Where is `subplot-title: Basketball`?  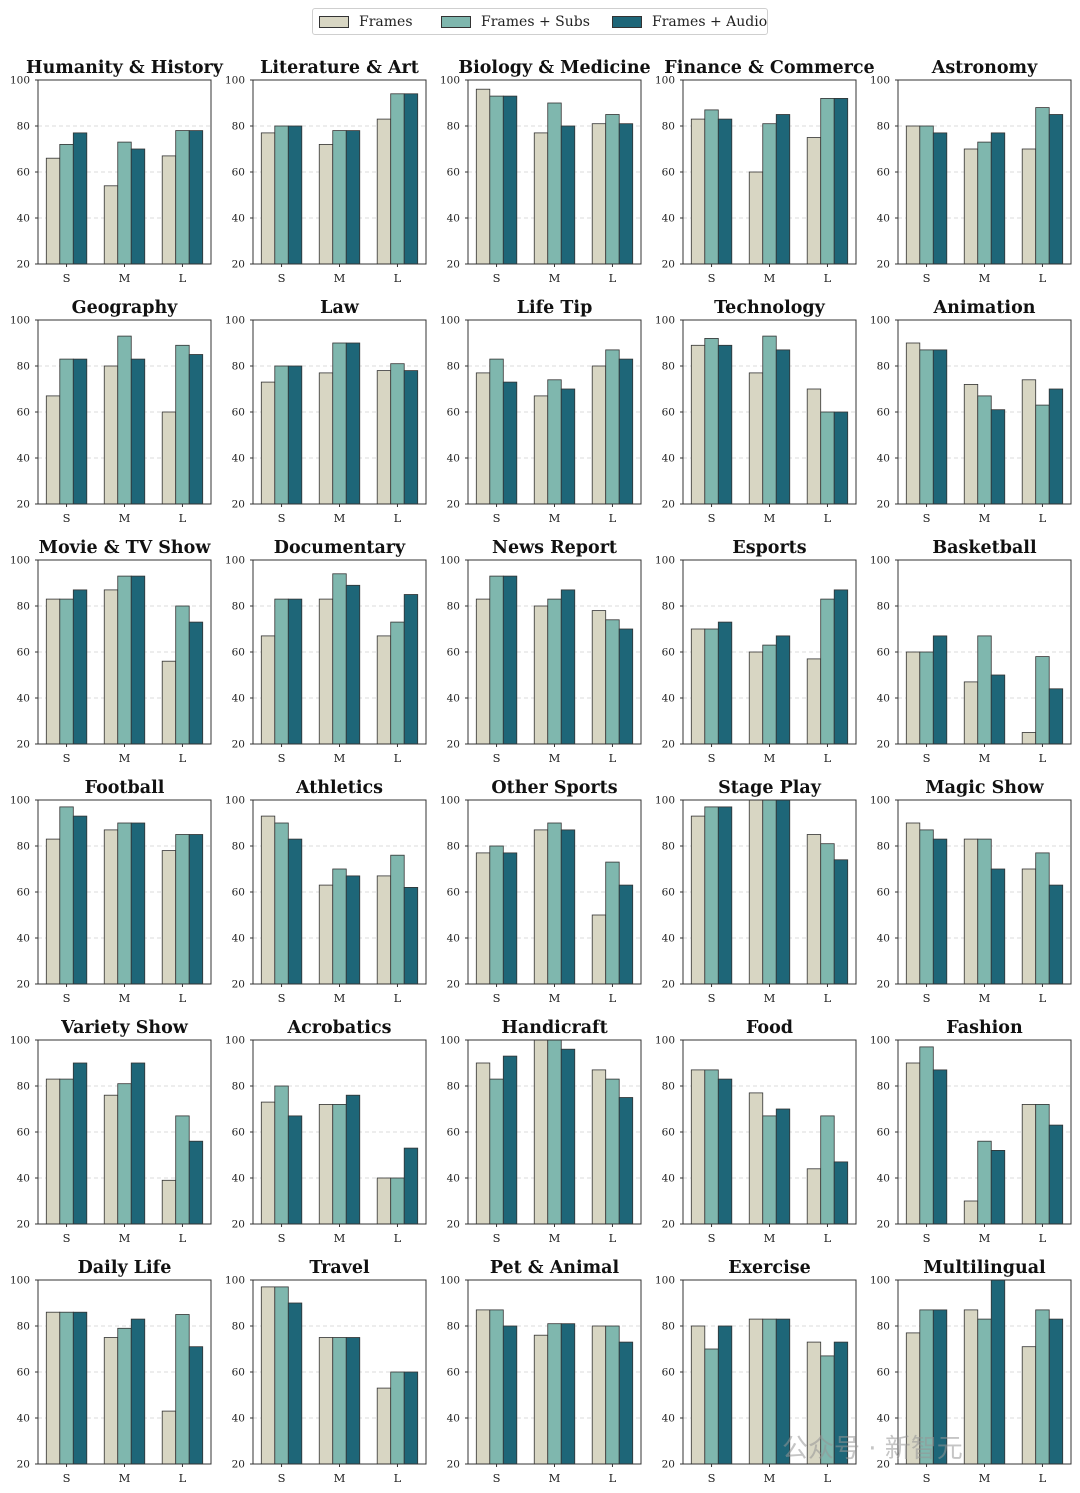
subplot-title: Basketball is located at coordinates (984, 548).